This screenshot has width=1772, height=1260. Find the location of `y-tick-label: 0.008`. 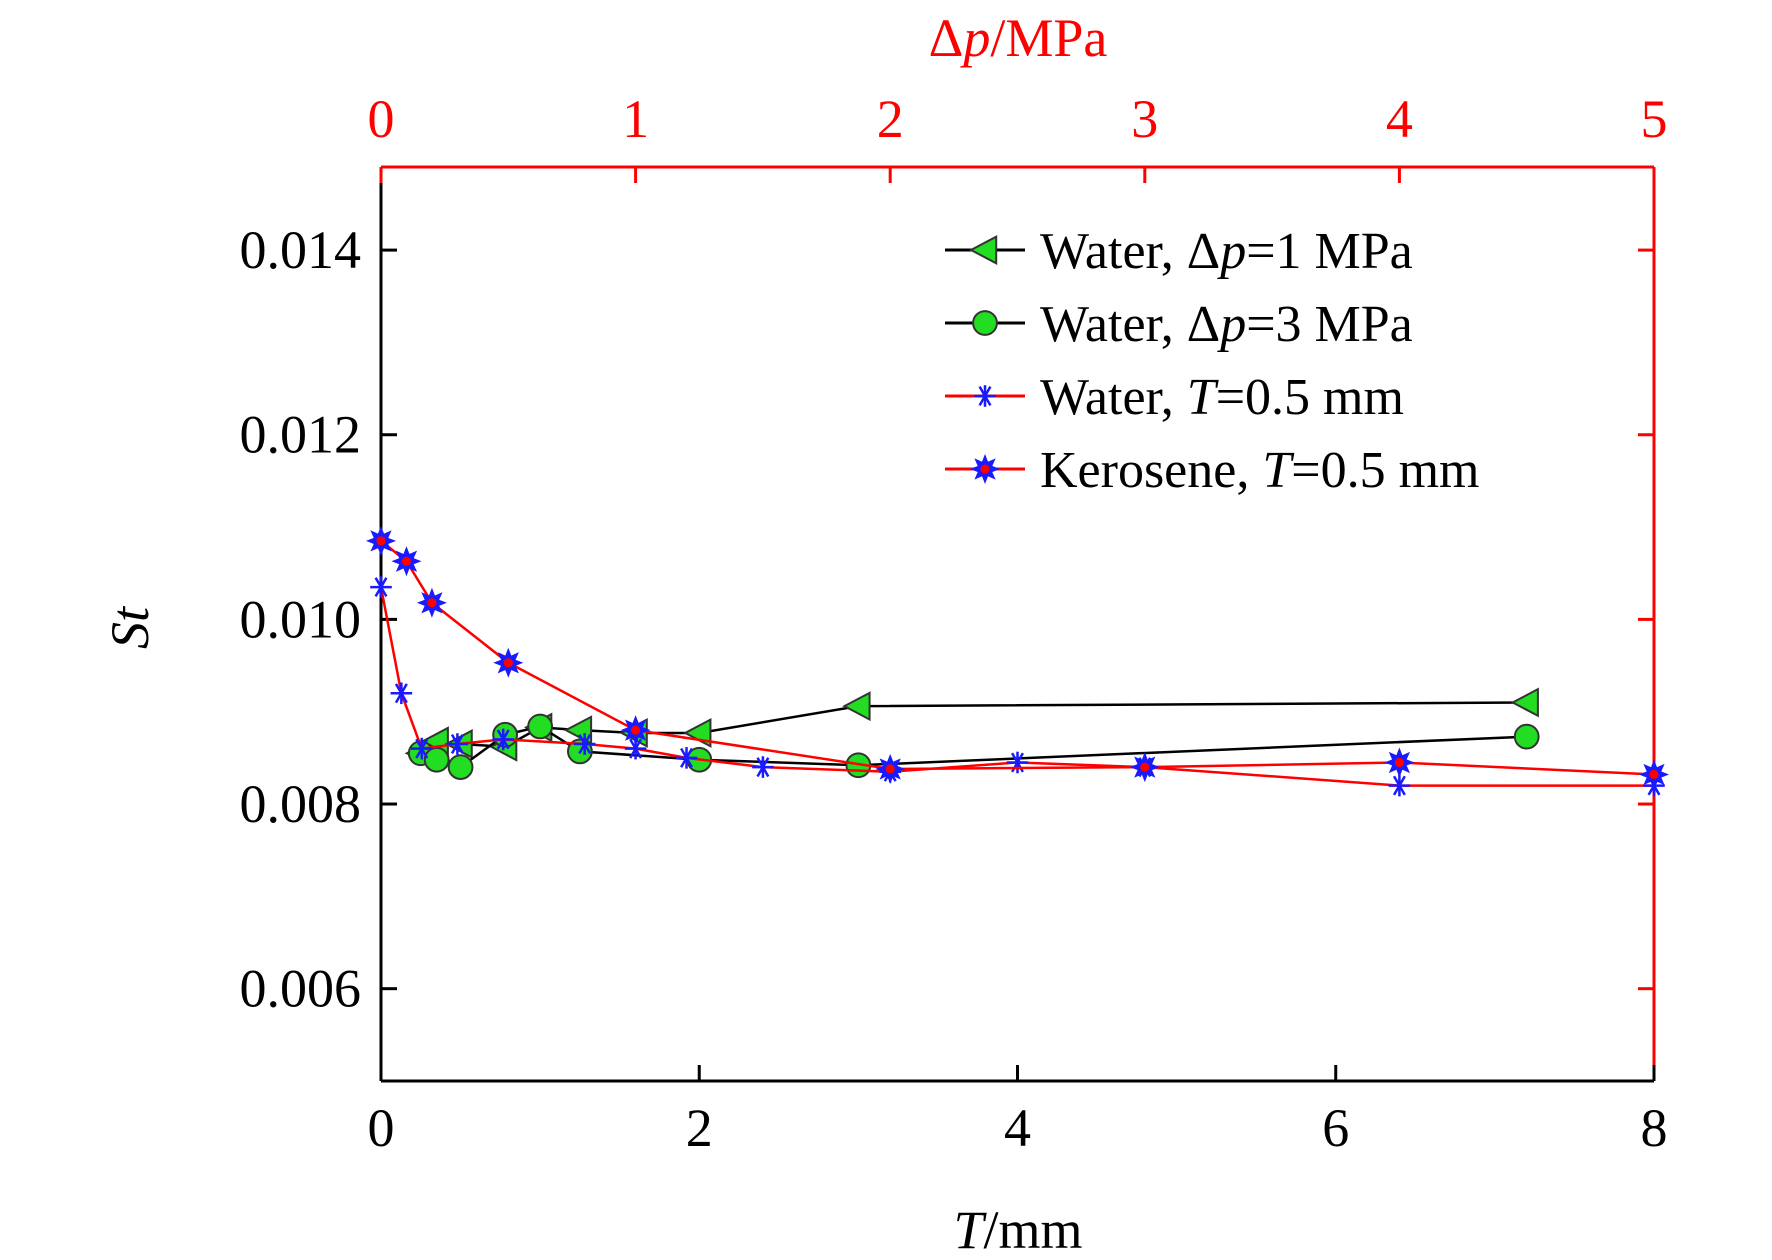

y-tick-label: 0.008 is located at coordinates (301, 804).